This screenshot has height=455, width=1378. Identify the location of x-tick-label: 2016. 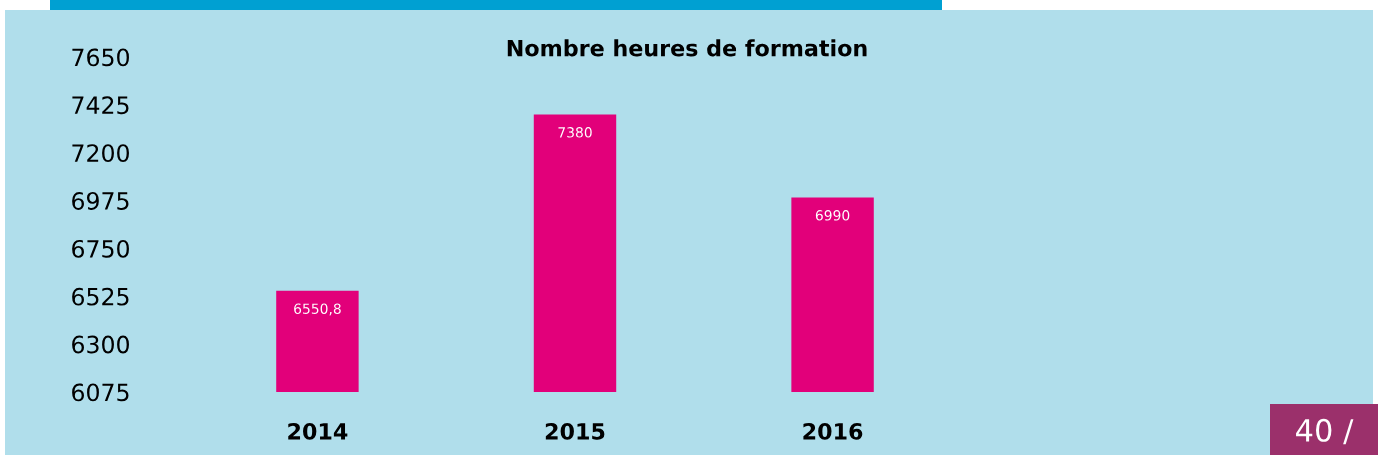
(833, 431).